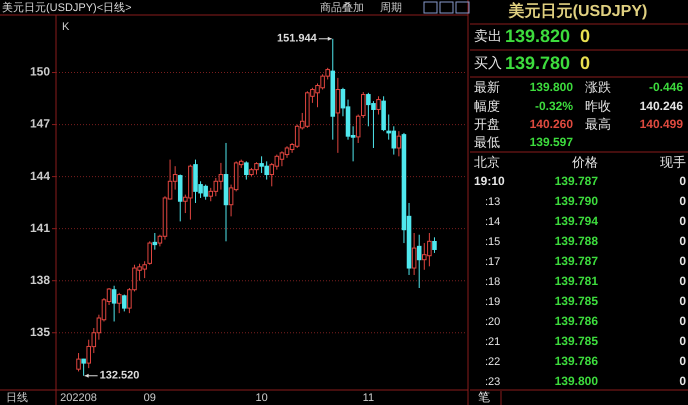 This screenshot has height=405, width=688. What do you see at coordinates (666, 87) in the screenshot?
I see `text: -0.446` at bounding box center [666, 87].